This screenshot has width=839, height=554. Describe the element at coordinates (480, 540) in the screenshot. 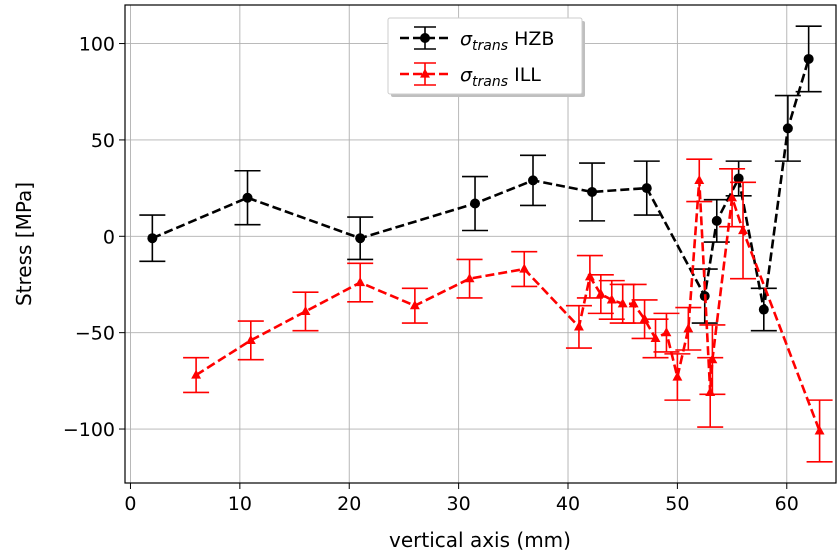

I see `x-axis-title: vertical axis (mm)` at that location.